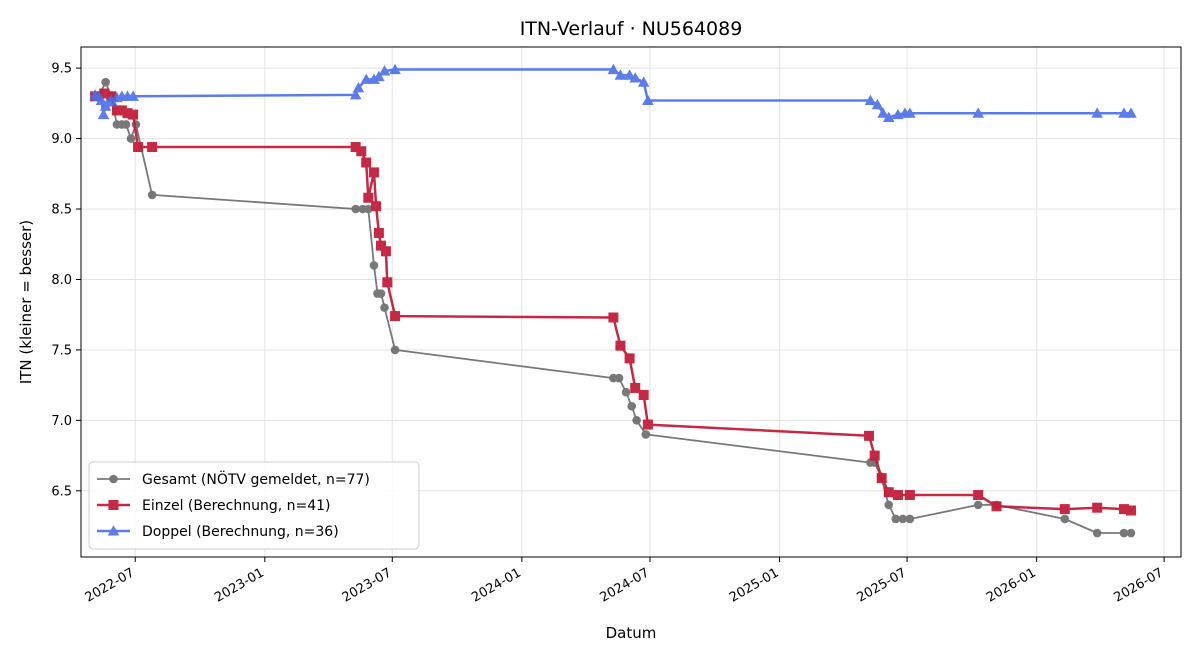 The image size is (1200, 660). I want to click on y-tick-label: 7.5, so click(61, 350).